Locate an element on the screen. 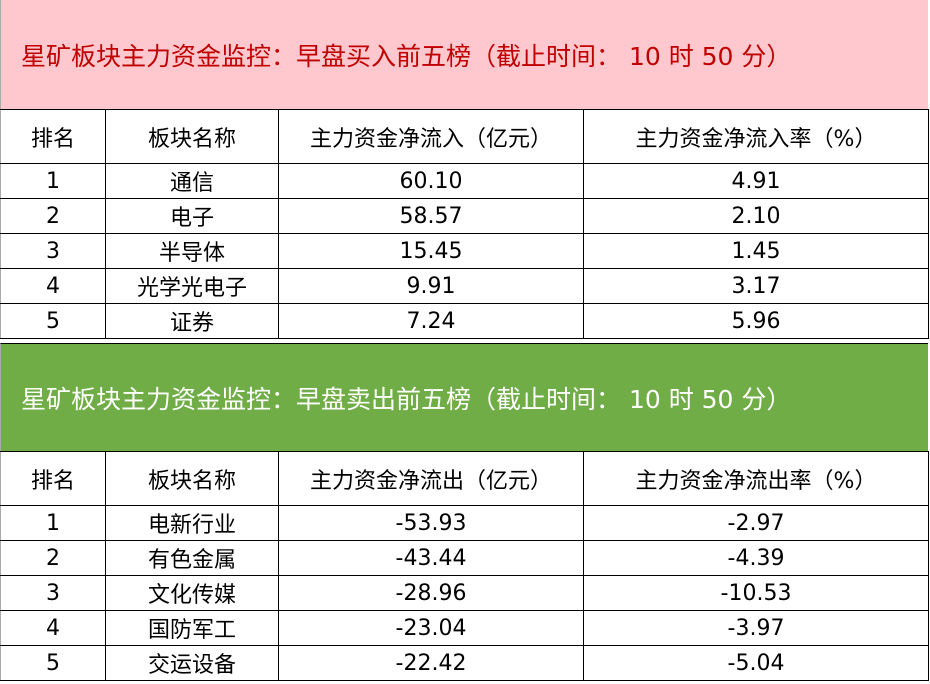  table-row: 3 半导体 15.45 1.45 is located at coordinates (464, 251).